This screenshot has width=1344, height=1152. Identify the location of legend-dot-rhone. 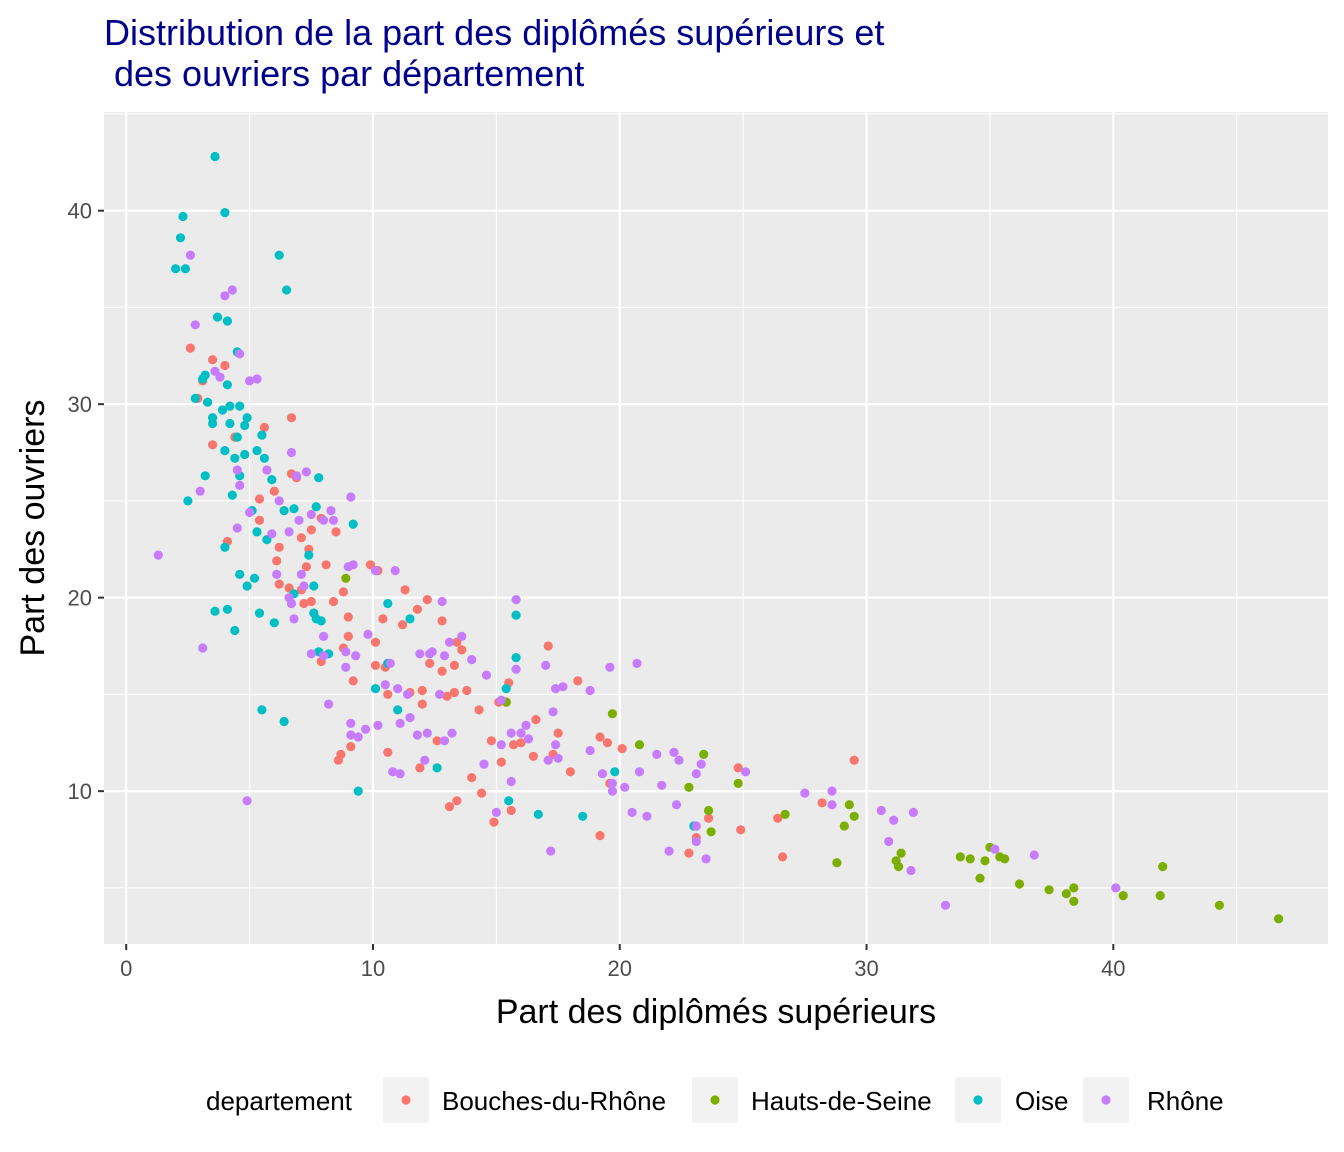
(1106, 1100).